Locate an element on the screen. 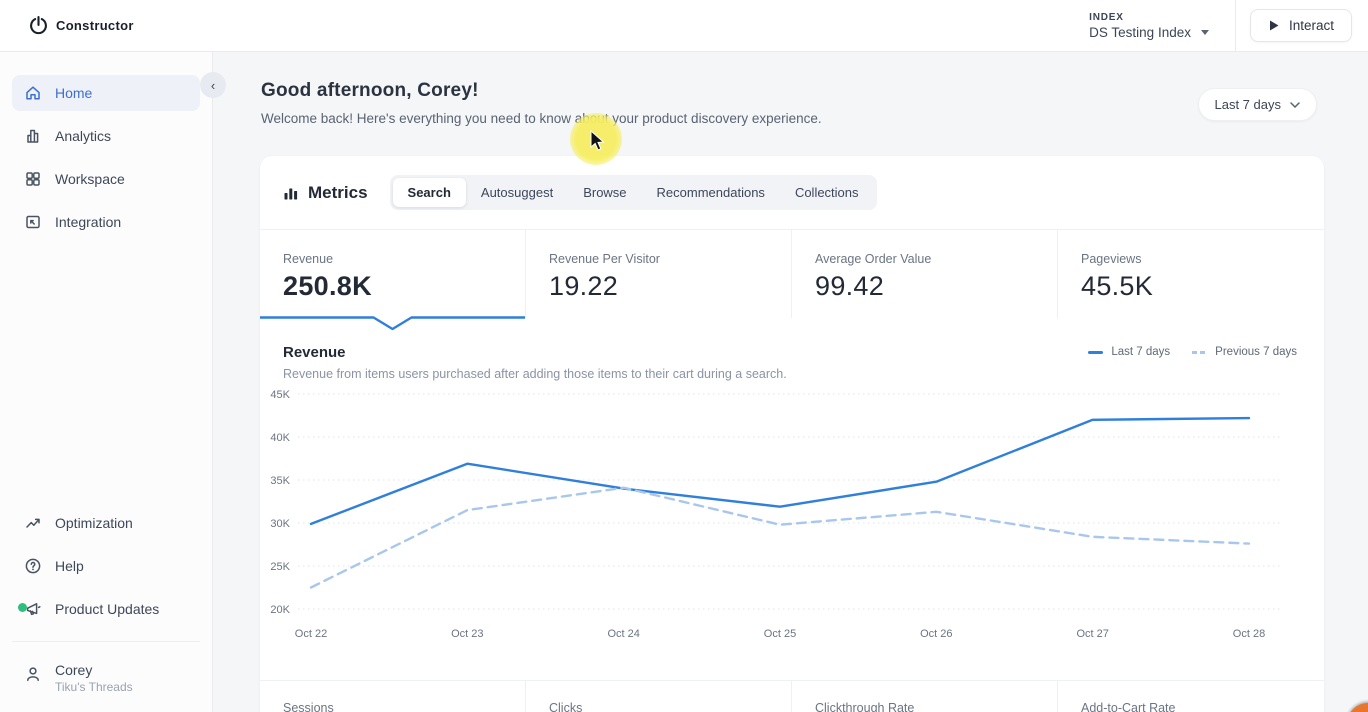  constructor-power-icon is located at coordinates (38, 25).